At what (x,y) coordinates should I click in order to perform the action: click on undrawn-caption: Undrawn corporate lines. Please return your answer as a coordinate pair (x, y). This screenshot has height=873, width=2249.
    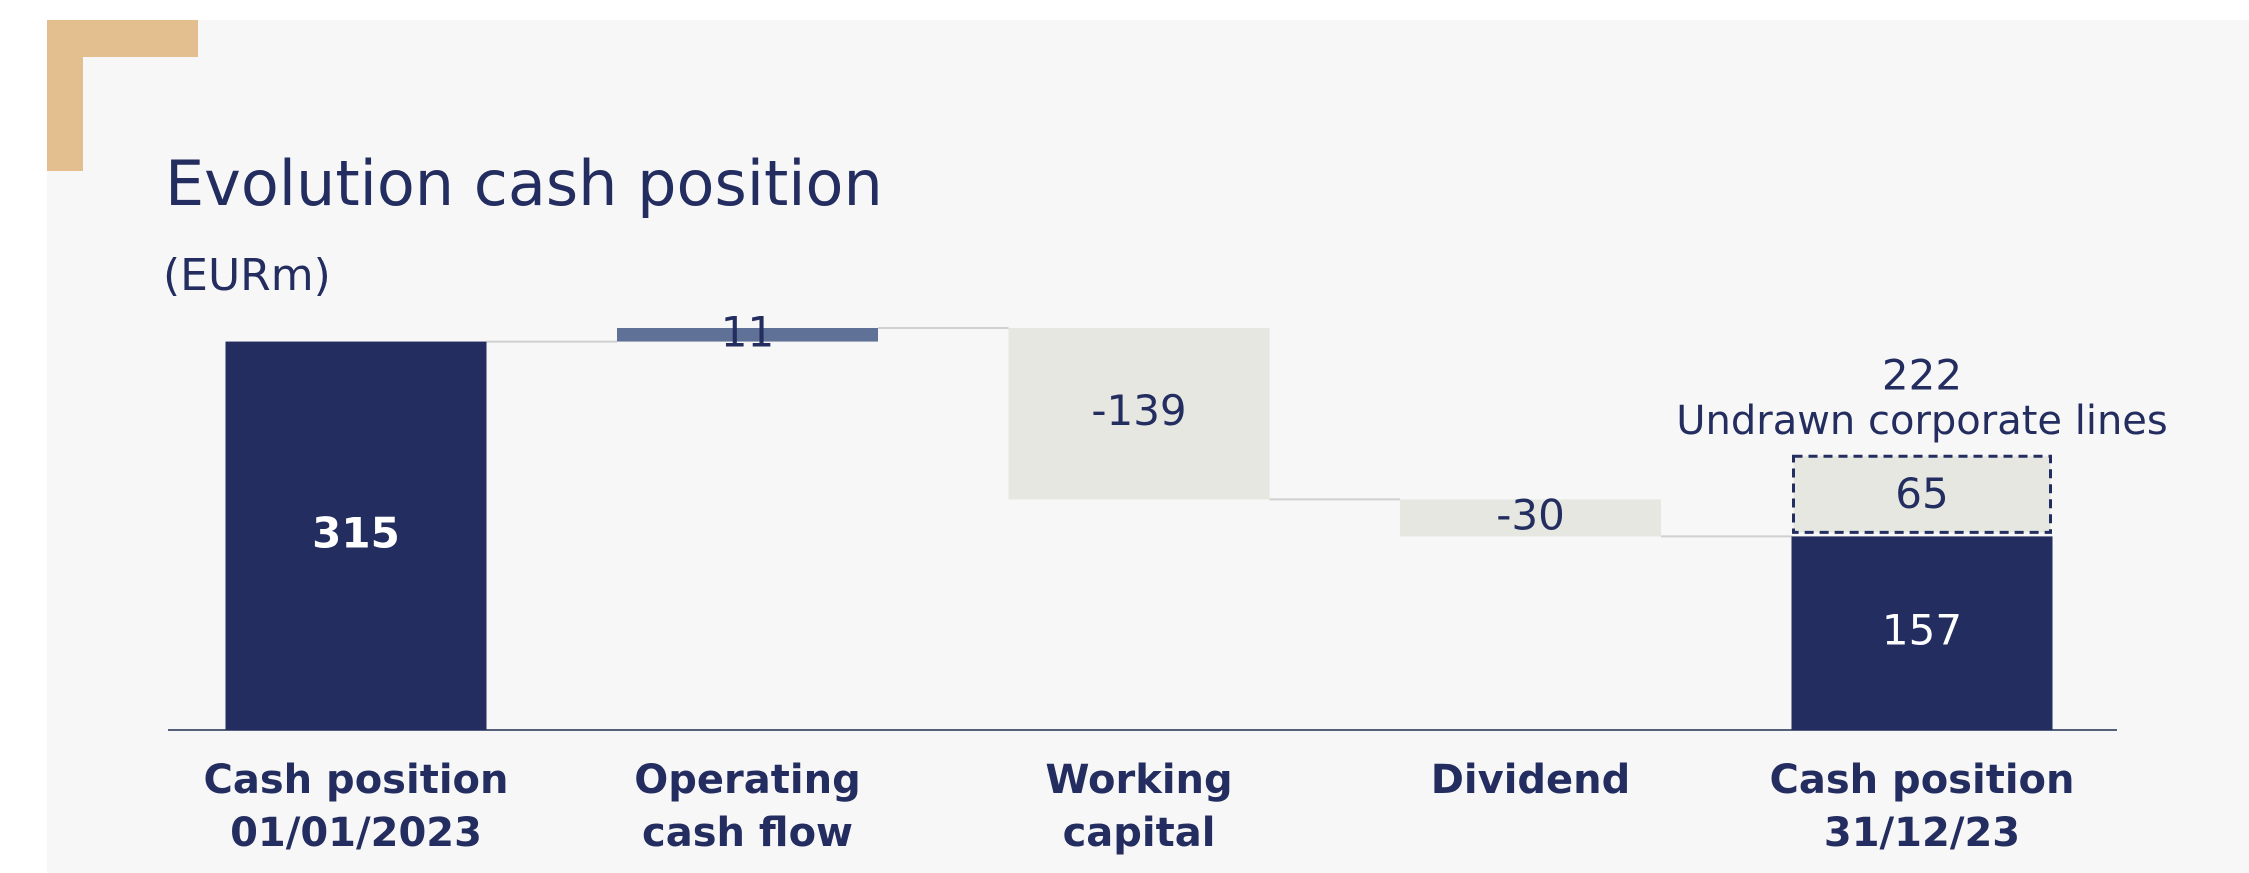
    Looking at the image, I should click on (1922, 421).